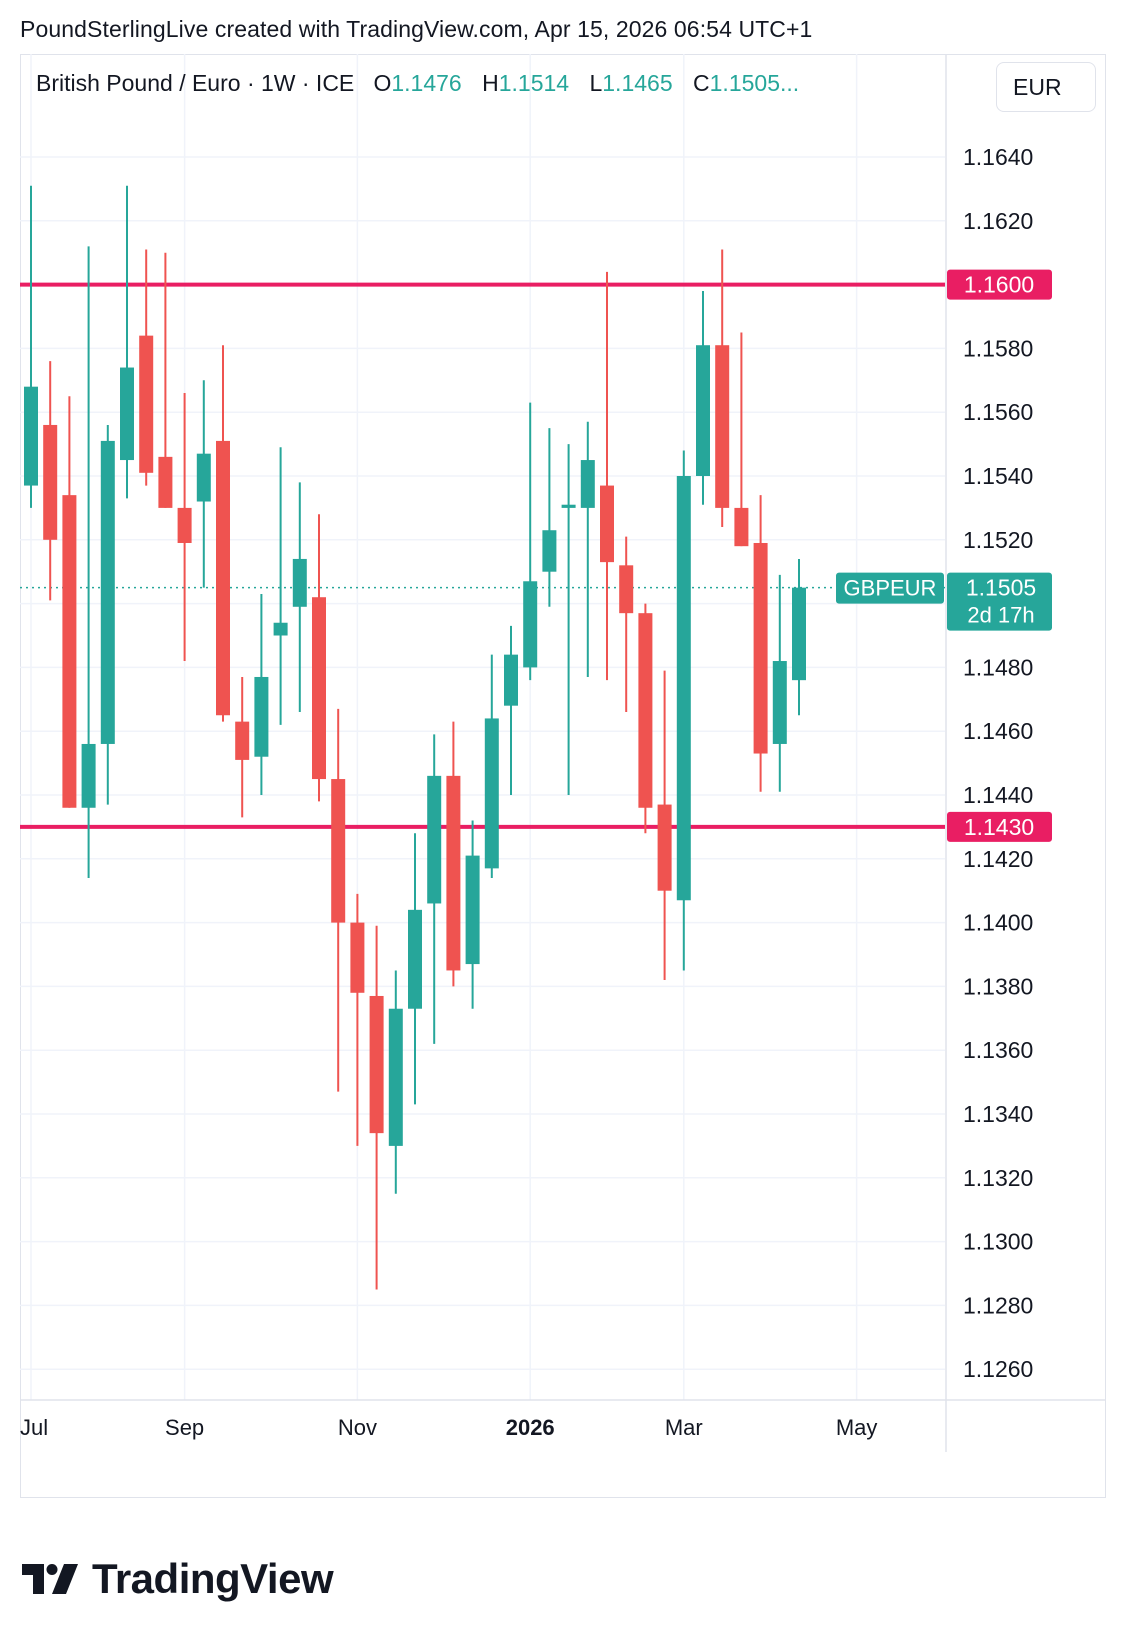 This screenshot has width=1126, height=1636. I want to click on level-price-label: 1.1430, so click(999, 827).